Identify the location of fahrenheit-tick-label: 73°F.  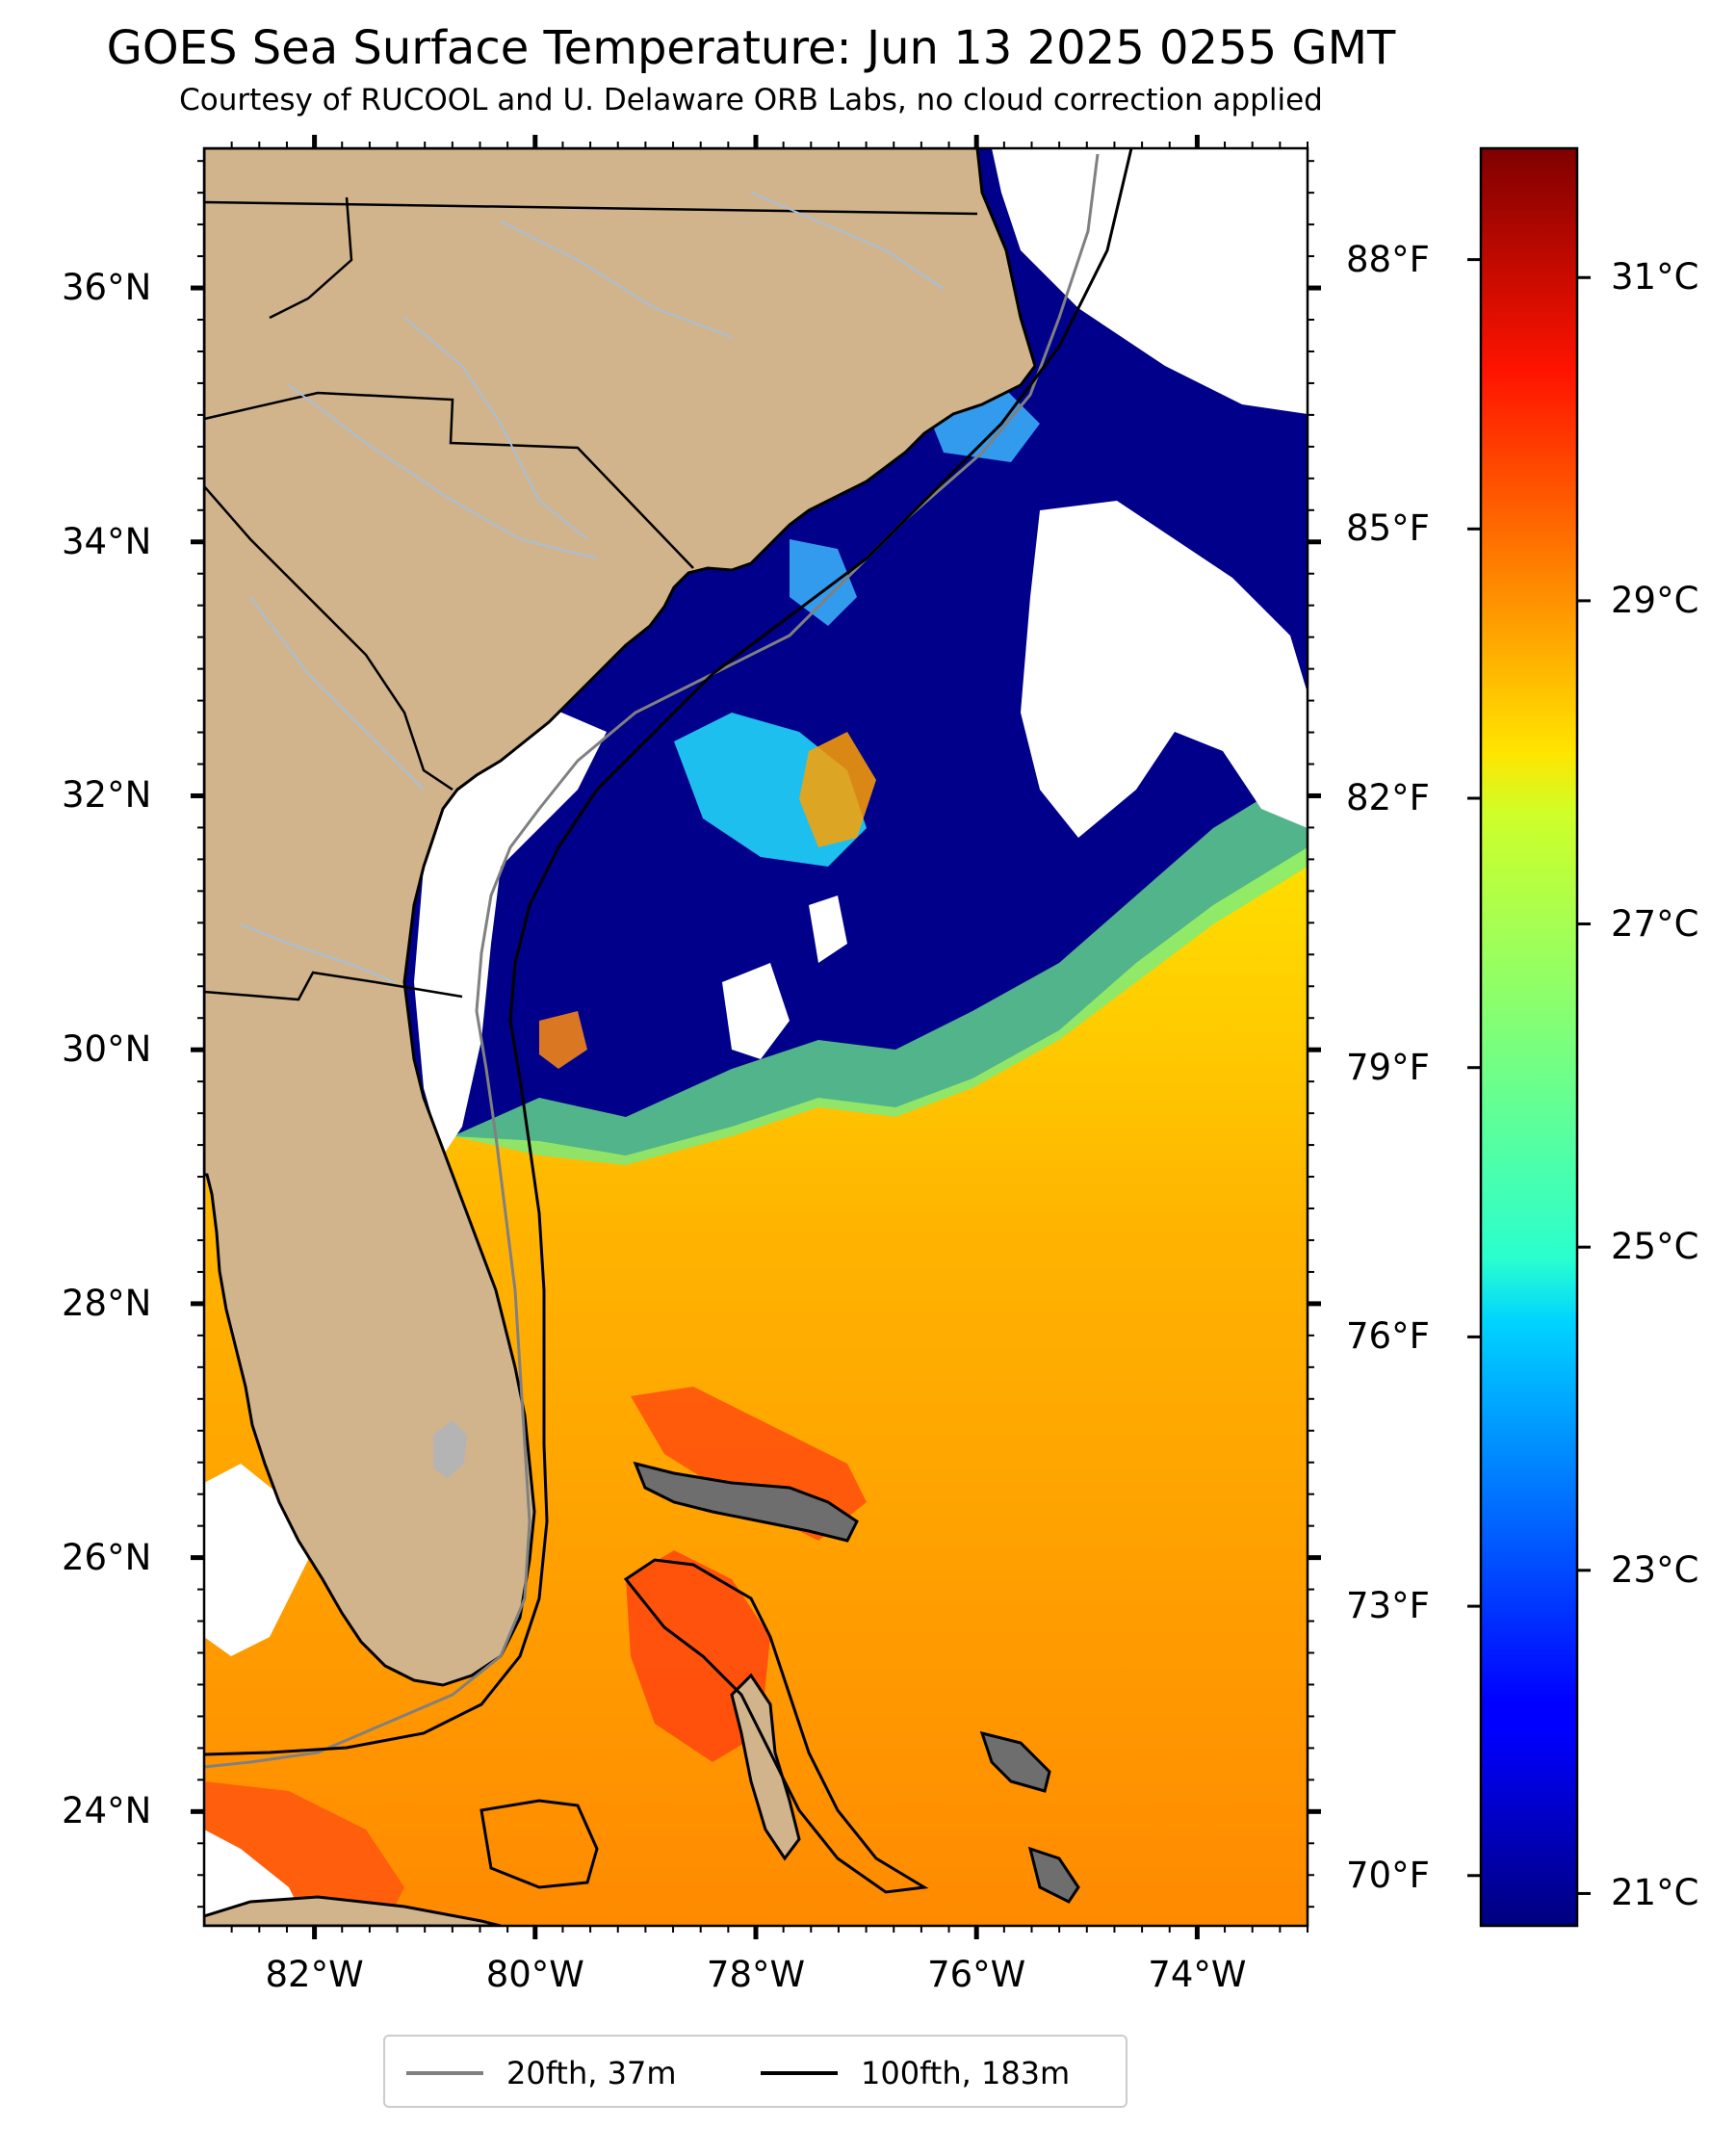
(1388, 1606).